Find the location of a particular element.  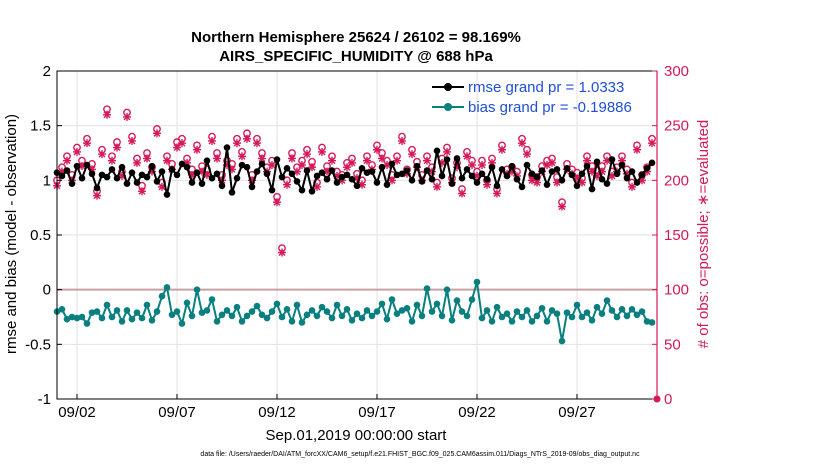

y-axis-label-left: rmse and bias (model - observation) is located at coordinates (11, 234).